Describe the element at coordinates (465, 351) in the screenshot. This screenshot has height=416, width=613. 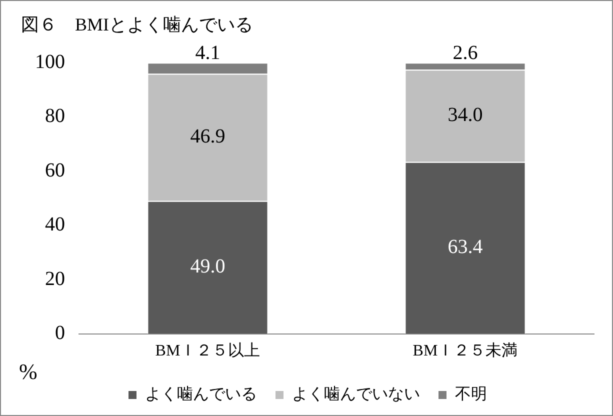
I see `x-tick-label: BMＩ２５未満` at that location.